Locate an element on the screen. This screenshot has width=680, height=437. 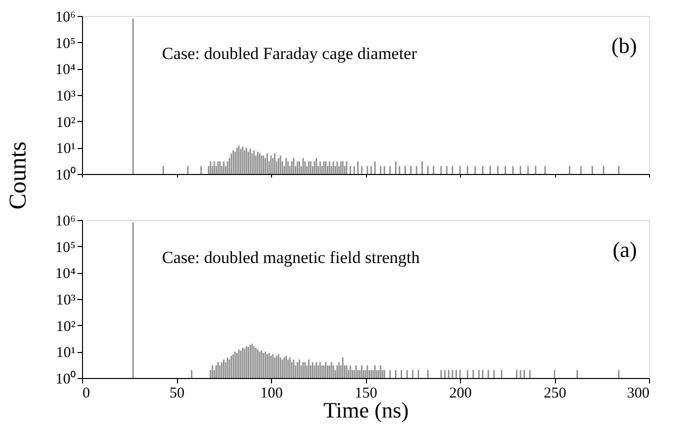
x-tick-label: 50 is located at coordinates (177, 394).